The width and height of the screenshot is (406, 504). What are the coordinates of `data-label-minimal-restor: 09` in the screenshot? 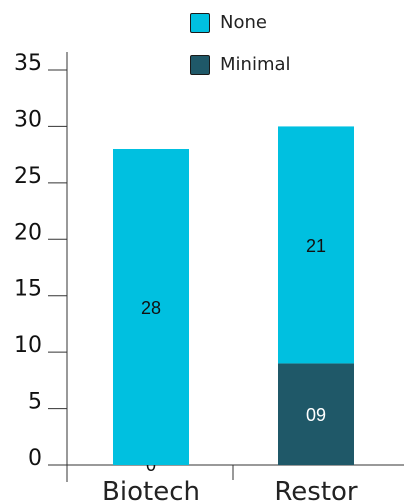 It's located at (316, 415).